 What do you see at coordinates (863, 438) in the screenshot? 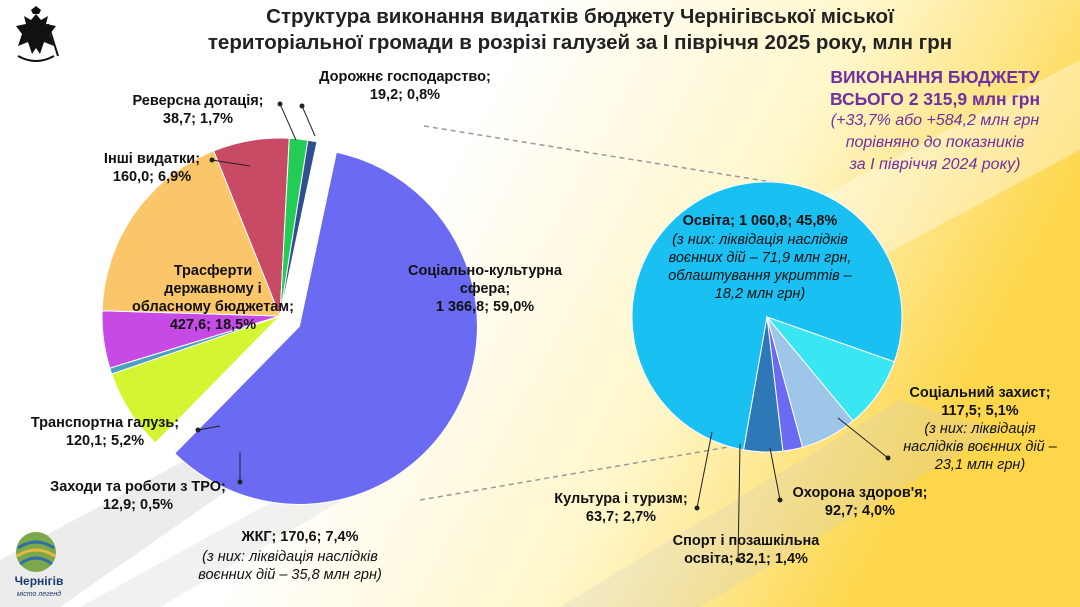
I see `leader-line-social-protection` at bounding box center [863, 438].